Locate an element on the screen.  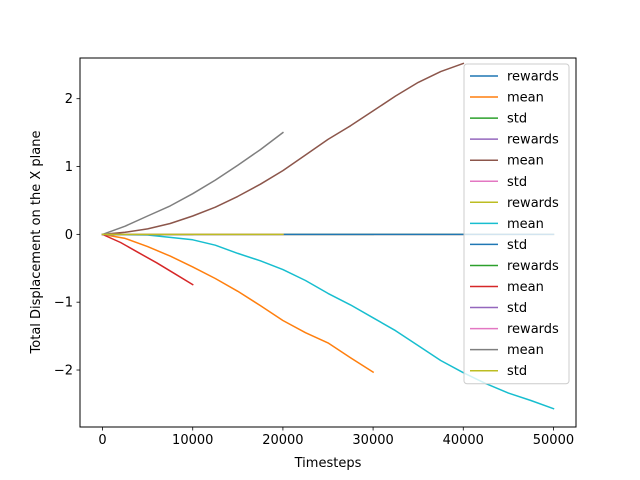
y-axis: −2 −1 0 1 2 is located at coordinates (67, 235).